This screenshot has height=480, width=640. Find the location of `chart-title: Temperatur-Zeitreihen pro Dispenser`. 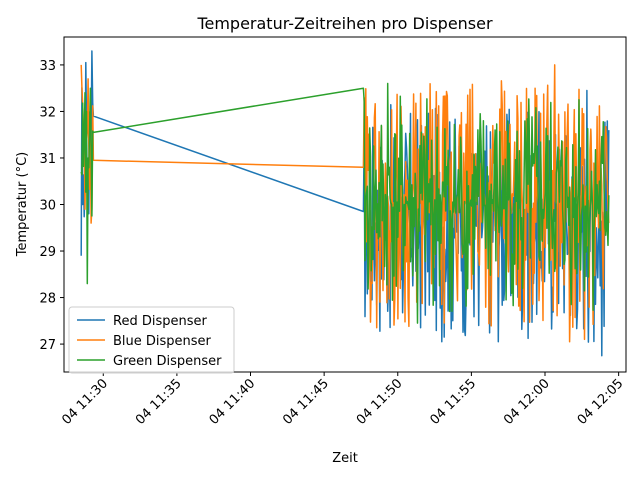

chart-title: Temperatur-Zeitreihen pro Dispenser is located at coordinates (344, 23).